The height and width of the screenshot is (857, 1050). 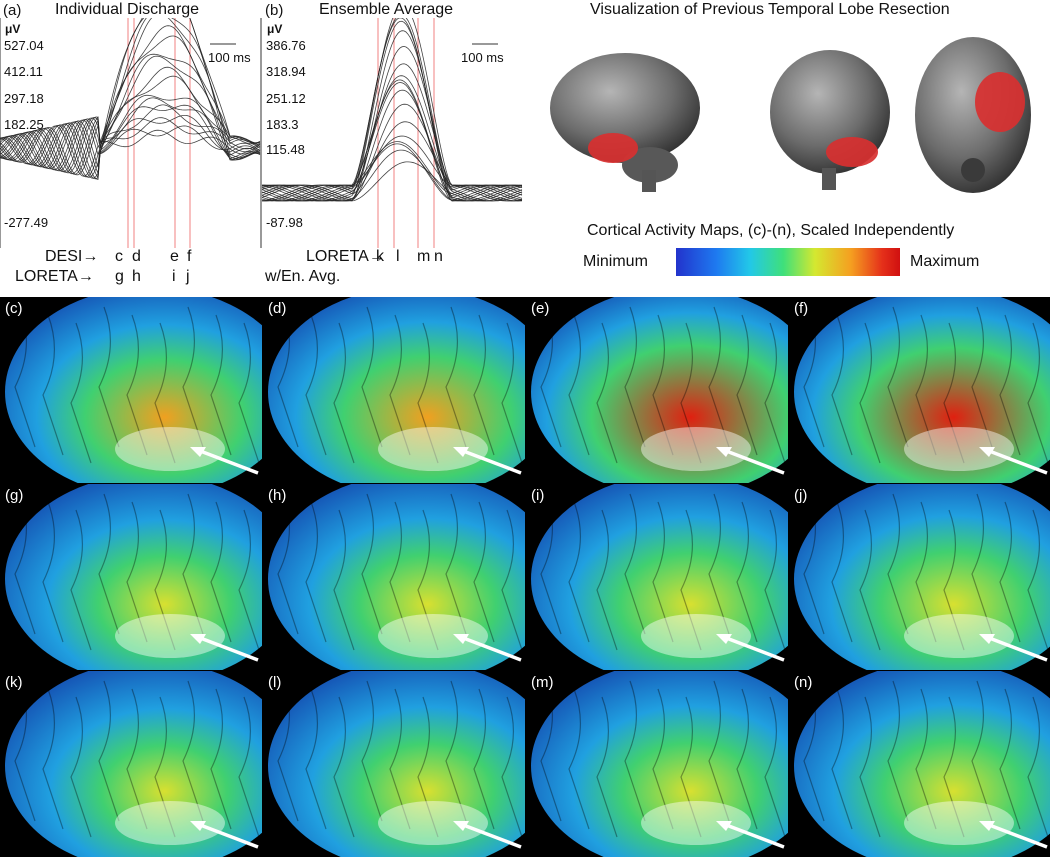 I want to click on desi-marker-d: d, so click(x=136, y=256).